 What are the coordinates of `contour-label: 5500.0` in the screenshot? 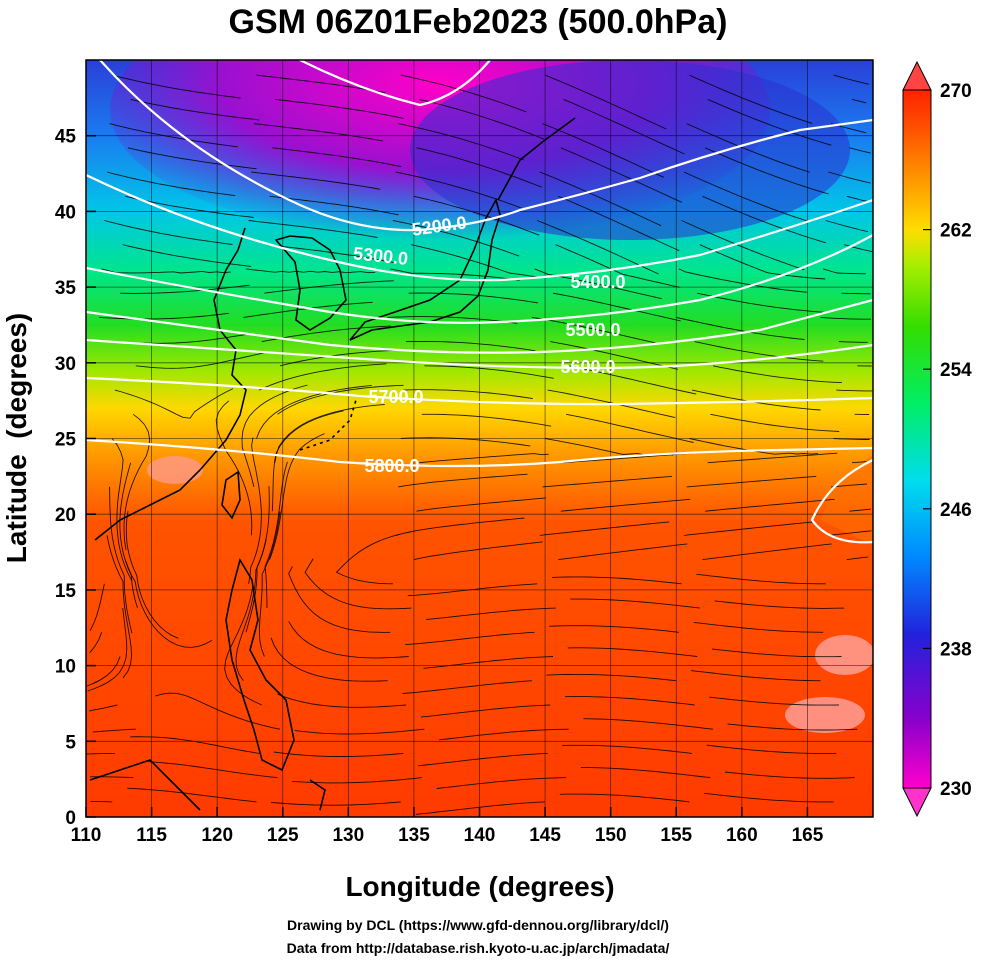 It's located at (592, 330).